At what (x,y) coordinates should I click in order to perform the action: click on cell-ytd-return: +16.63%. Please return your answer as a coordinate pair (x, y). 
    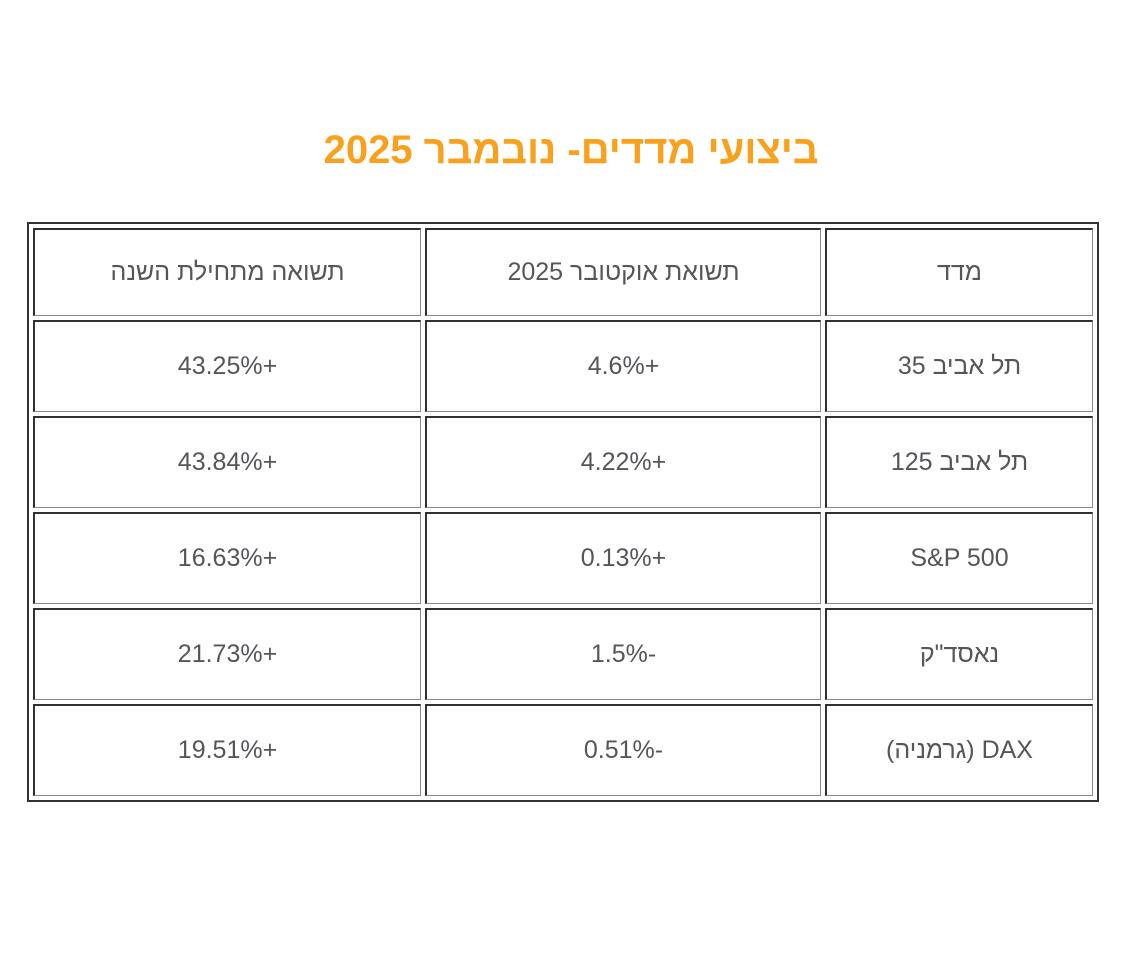
    Looking at the image, I should click on (227, 558).